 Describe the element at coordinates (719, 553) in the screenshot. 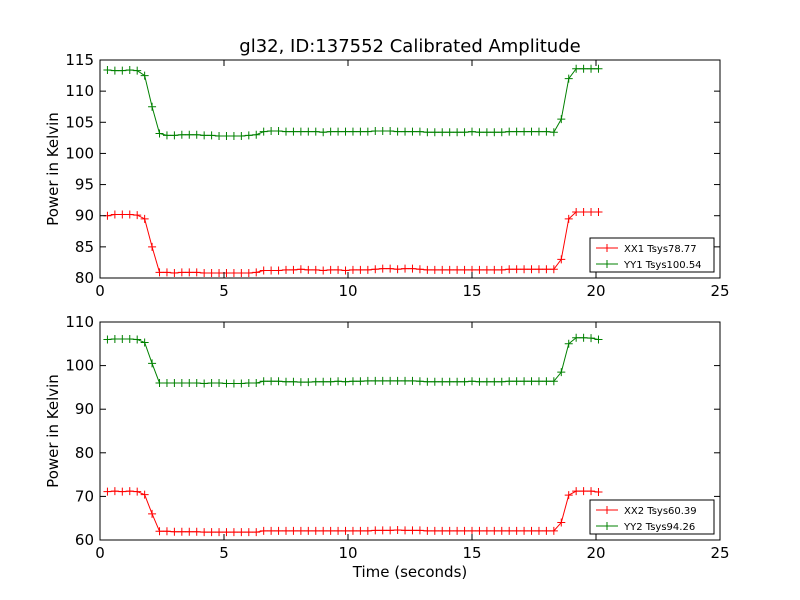

I see `x-tick-label: 25` at that location.